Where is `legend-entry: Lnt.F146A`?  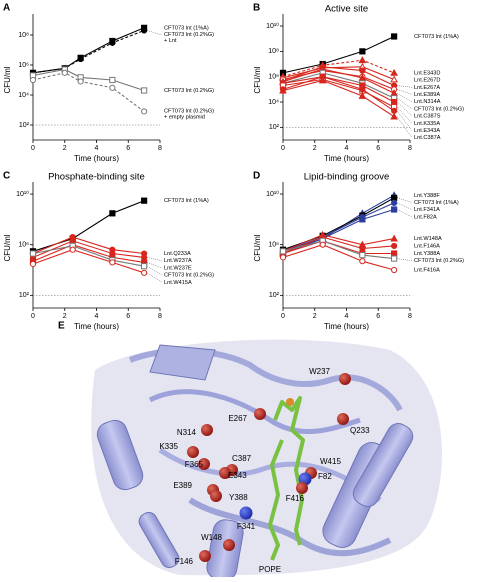
legend-entry: Lnt.F146A is located at coordinates (427, 246).